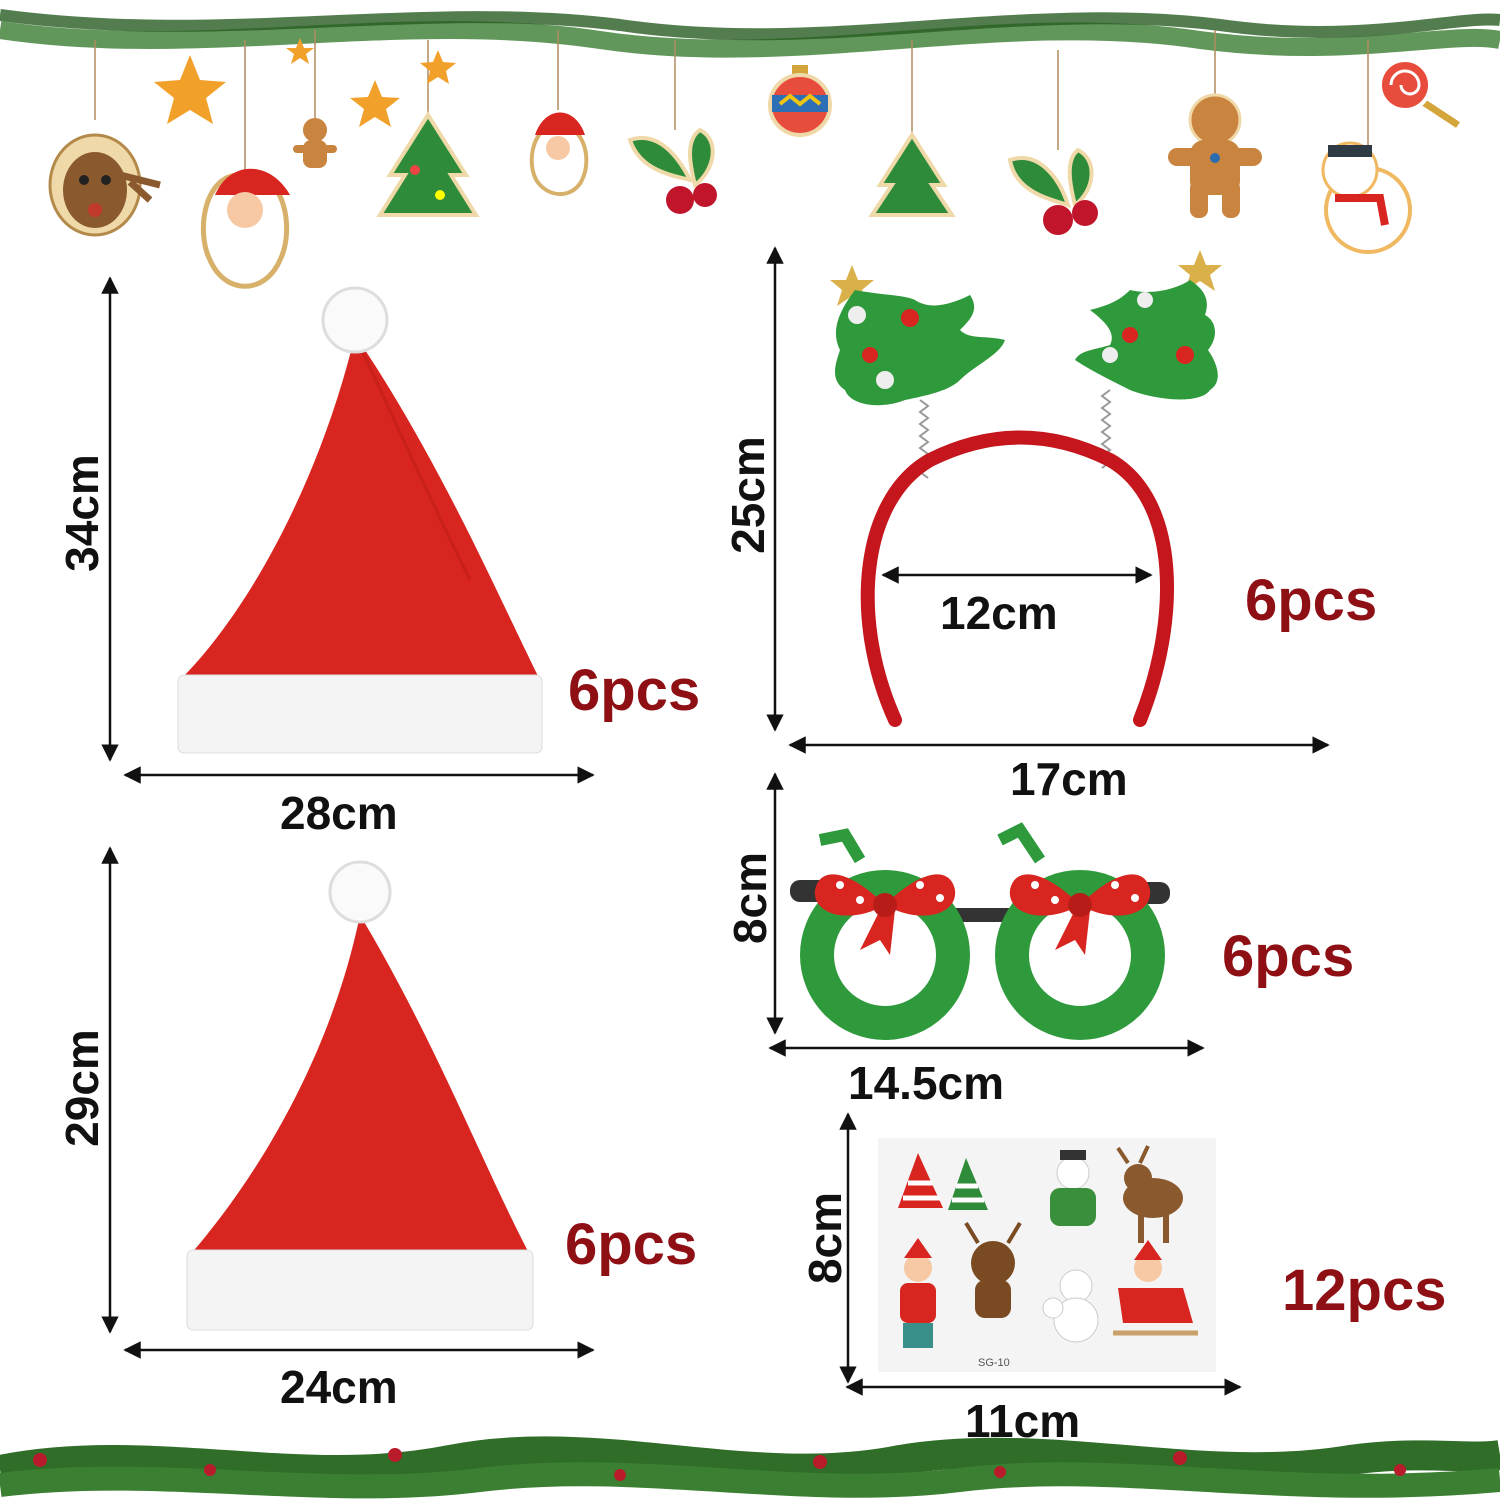 The width and height of the screenshot is (1500, 1500). Describe the element at coordinates (1069, 779) in the screenshot. I see `headband-width-label: 17cm` at that location.